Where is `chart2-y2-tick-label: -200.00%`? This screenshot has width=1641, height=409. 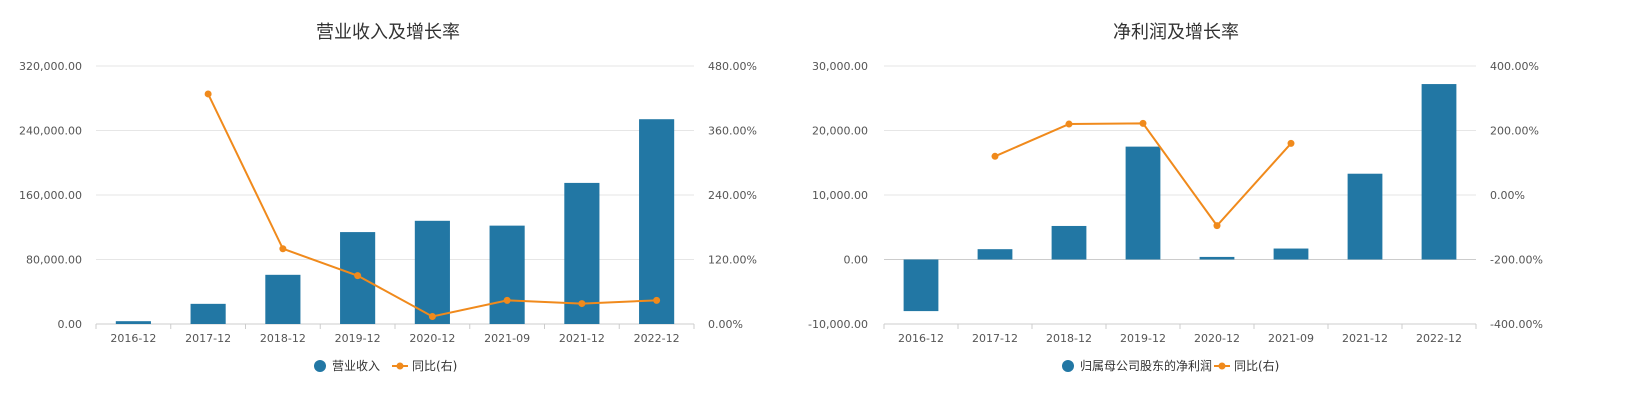 chart2-y2-tick-label: -200.00% is located at coordinates (1516, 260).